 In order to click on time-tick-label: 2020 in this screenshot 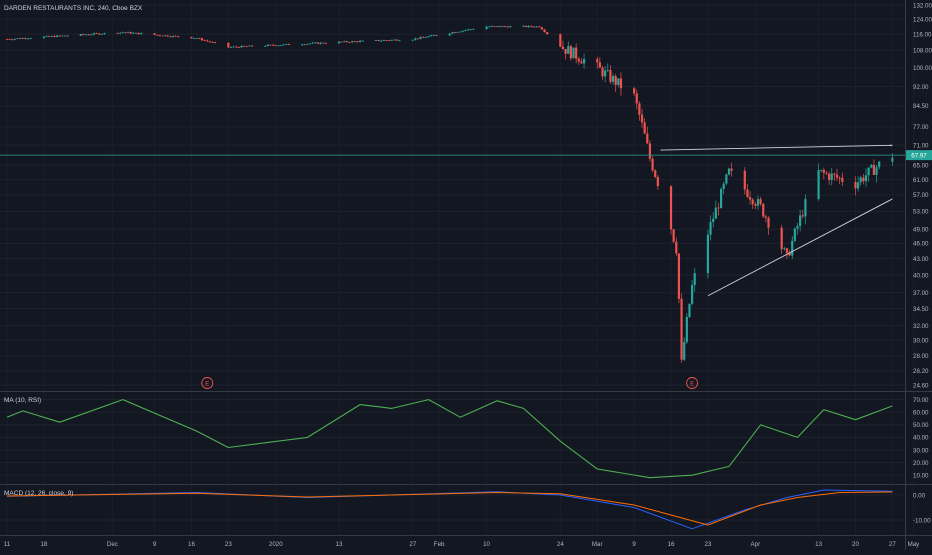, I will do `click(276, 544)`.